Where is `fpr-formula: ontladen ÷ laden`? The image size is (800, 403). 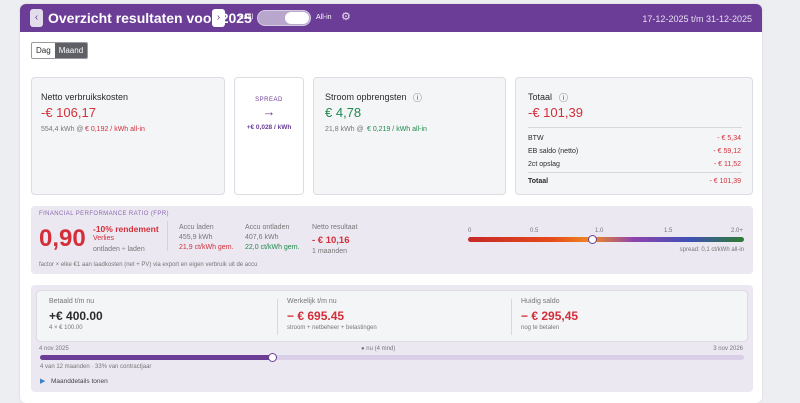
fpr-formula: ontladen ÷ laden is located at coordinates (119, 249).